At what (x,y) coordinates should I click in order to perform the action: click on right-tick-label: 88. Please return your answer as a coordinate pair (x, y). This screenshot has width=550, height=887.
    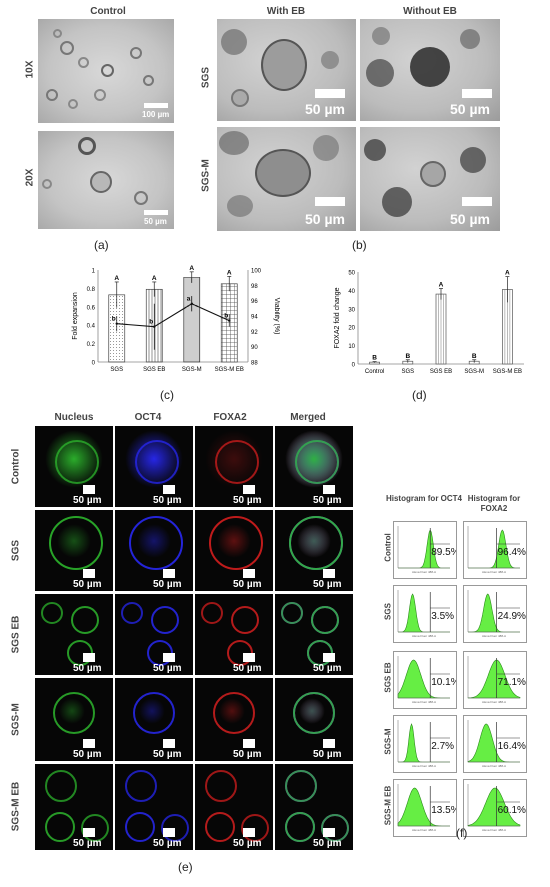
    Looking at the image, I should click on (254, 364).